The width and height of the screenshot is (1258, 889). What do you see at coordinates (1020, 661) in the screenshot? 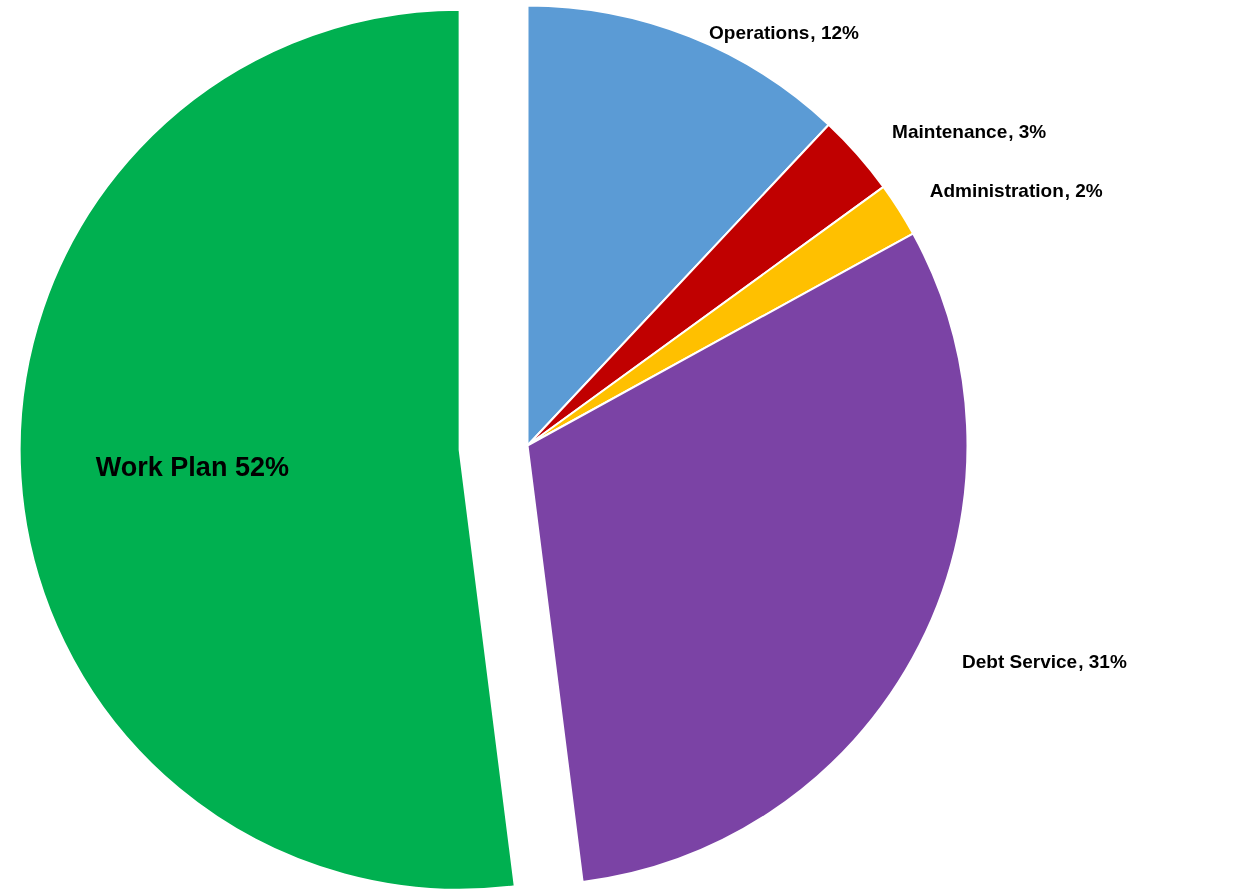
I see `slice-label: Debt Service` at bounding box center [1020, 661].